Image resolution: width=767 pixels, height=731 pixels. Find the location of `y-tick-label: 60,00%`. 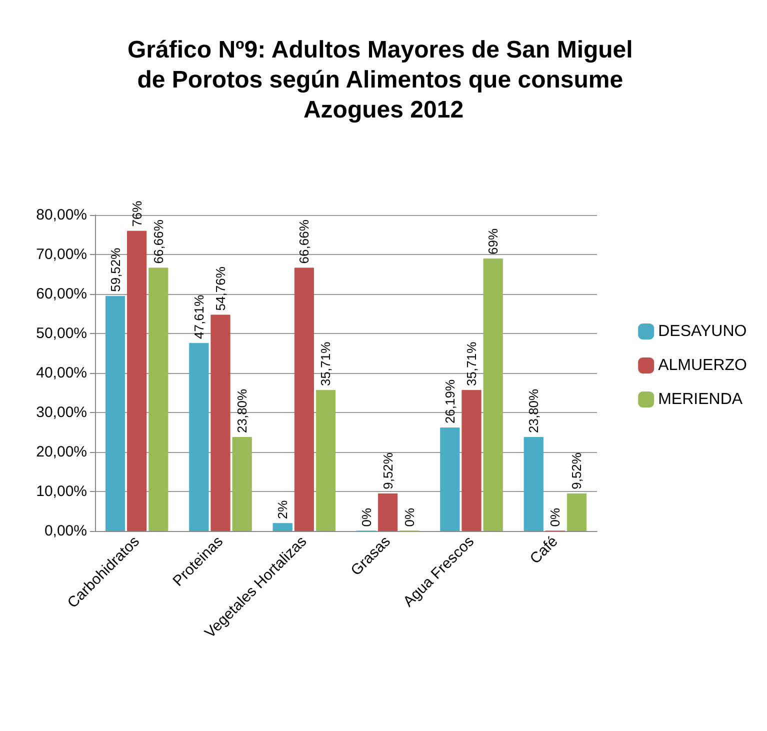

y-tick-label: 60,00% is located at coordinates (61, 294).